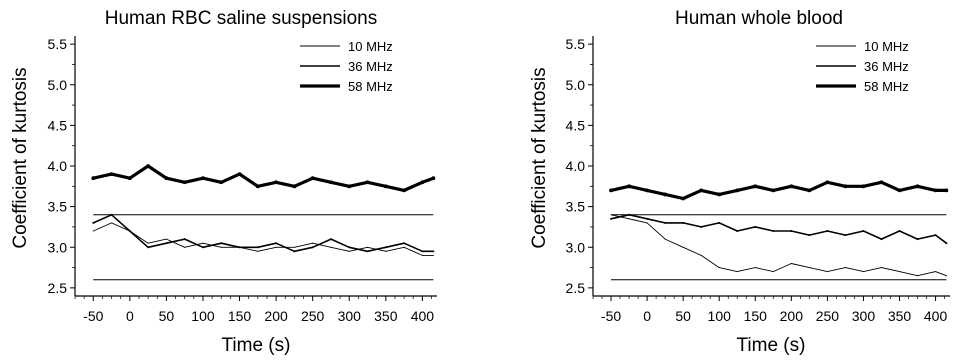 The height and width of the screenshot is (360, 963). Describe the element at coordinates (350, 316) in the screenshot. I see `x-tick-label: 300` at that location.